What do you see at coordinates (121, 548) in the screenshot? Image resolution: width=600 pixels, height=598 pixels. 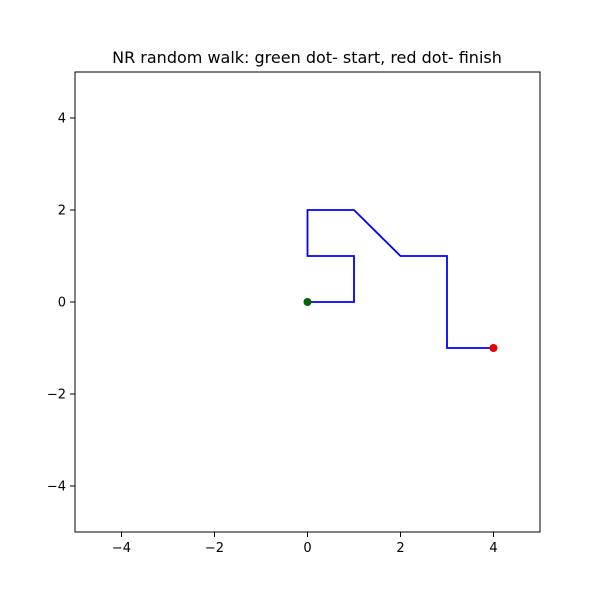 I see `x-tick-label: −4` at bounding box center [121, 548].